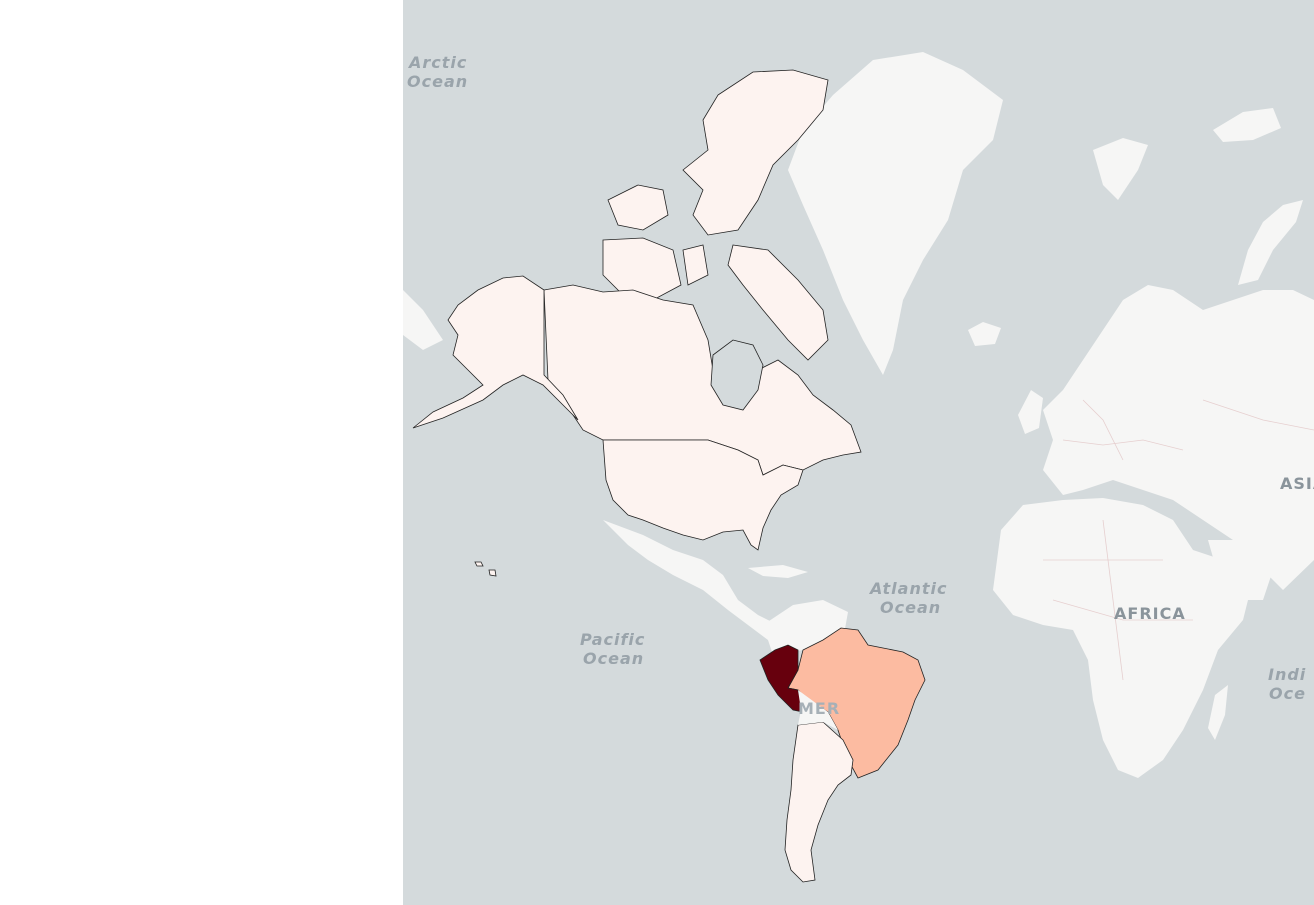 The height and width of the screenshot is (905, 1314). I want to click on british-isles-land, so click(1030, 412).